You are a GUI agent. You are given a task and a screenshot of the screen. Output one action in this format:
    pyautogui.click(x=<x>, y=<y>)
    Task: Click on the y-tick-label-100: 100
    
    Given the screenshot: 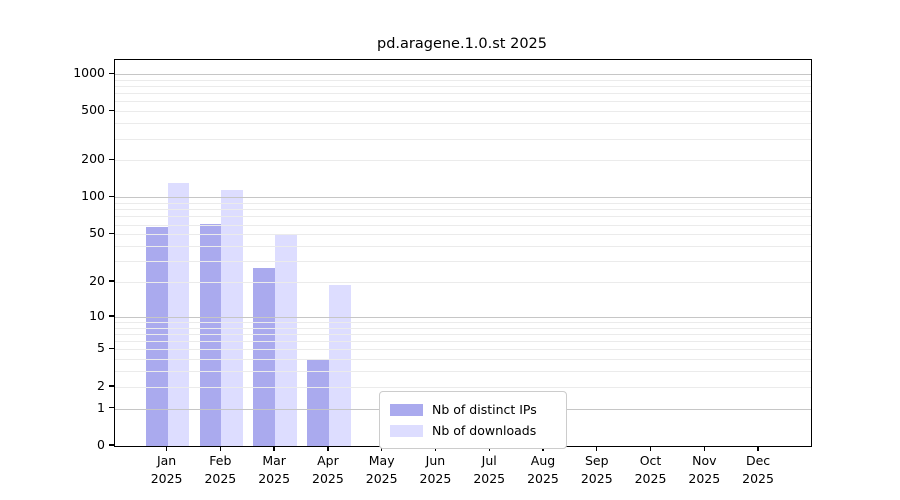 What is the action you would take?
    pyautogui.click(x=93, y=196)
    